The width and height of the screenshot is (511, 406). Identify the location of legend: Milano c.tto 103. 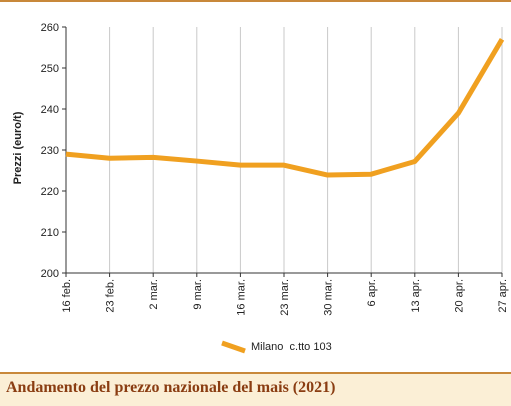
(276, 347).